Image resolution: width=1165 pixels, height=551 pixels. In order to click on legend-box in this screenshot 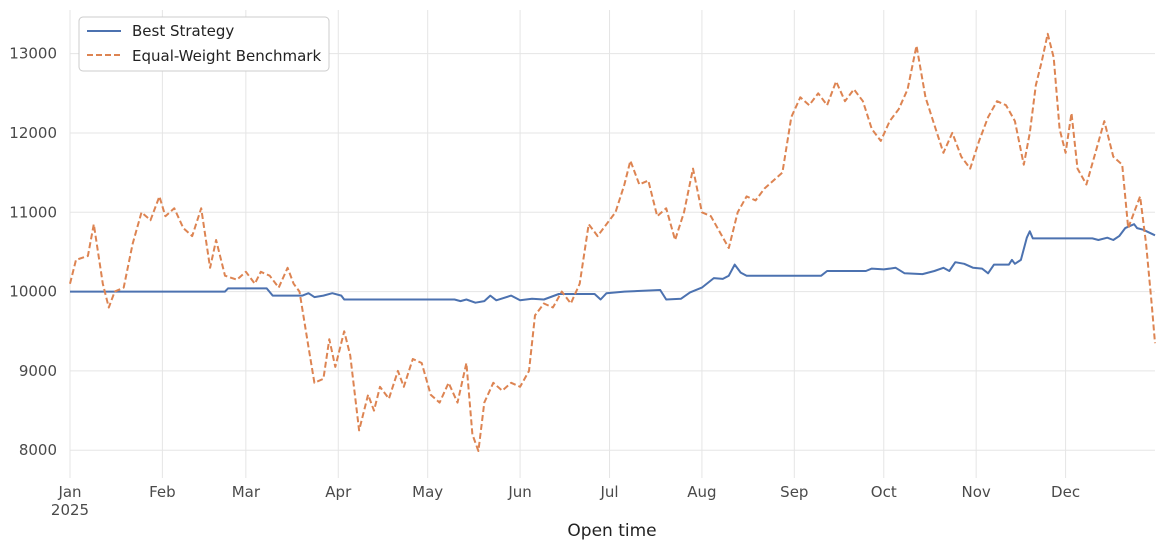, I will do `click(204, 44)`.